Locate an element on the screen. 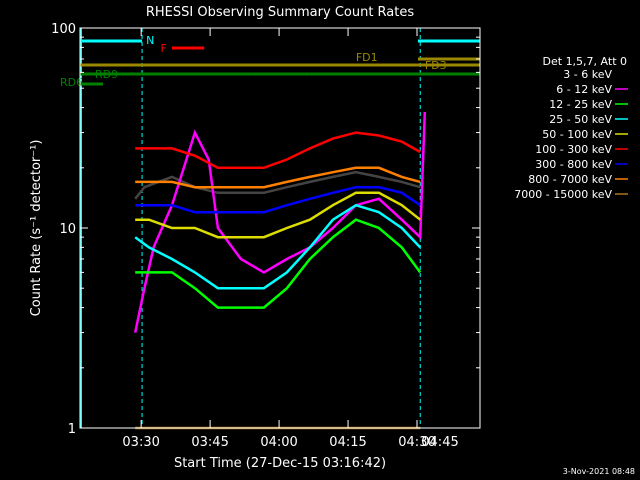 This screenshot has height=480, width=640. footer-timestamp: 3-Nov-2021 08:48 is located at coordinates (599, 471).